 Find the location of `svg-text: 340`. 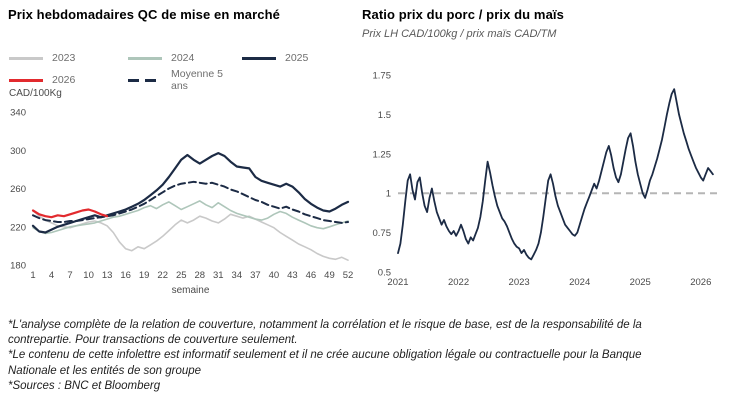

svg-text: 340 is located at coordinates (18, 113).